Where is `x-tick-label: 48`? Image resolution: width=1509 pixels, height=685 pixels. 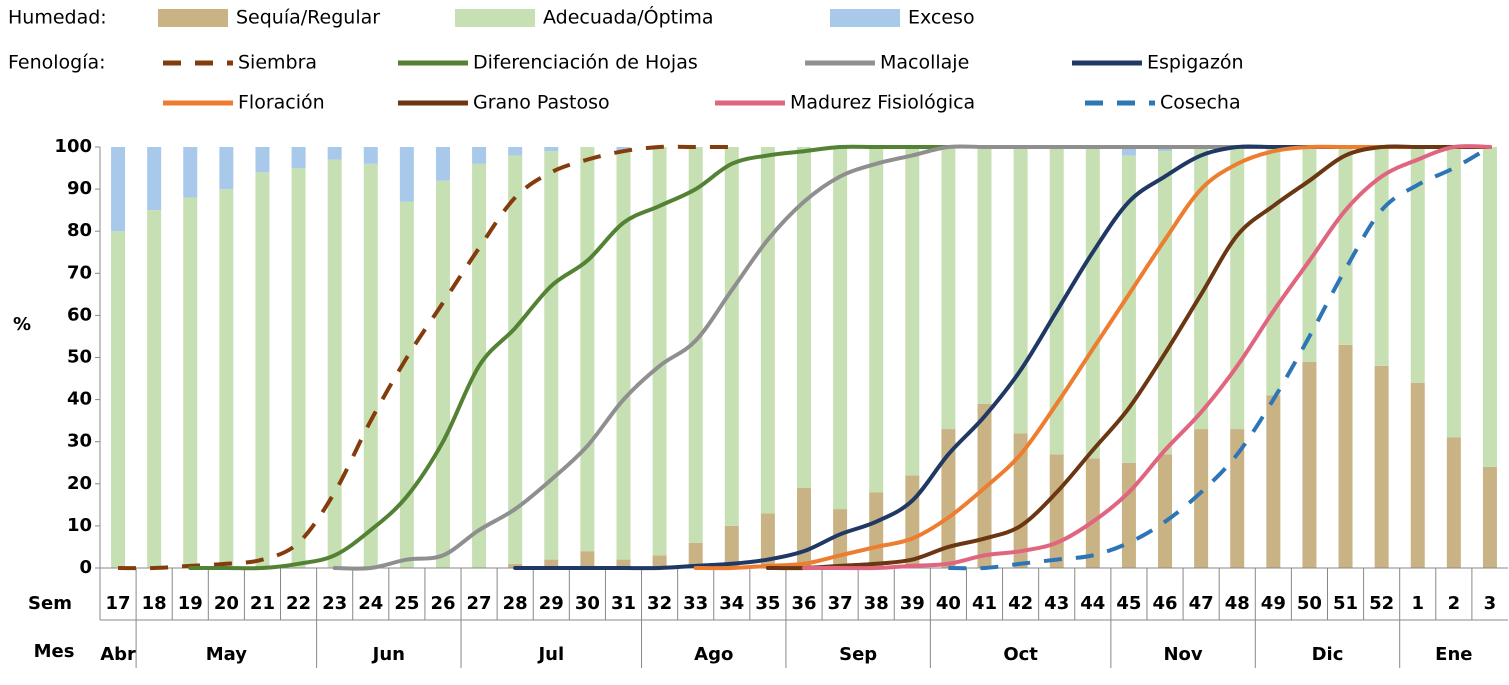 x-tick-label: 48 is located at coordinates (1237, 603).